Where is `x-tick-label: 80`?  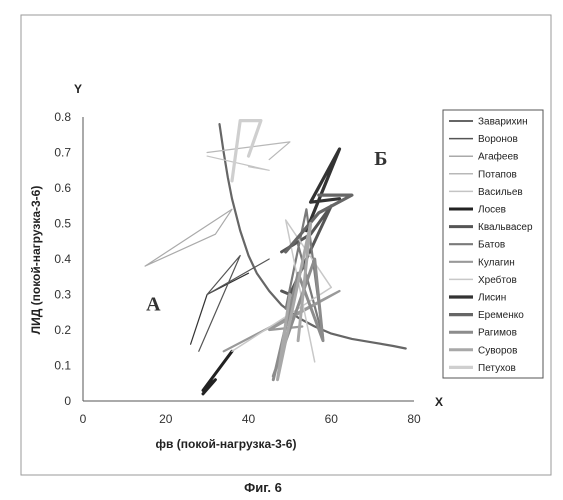
x-tick-label: 80 is located at coordinates (414, 419).